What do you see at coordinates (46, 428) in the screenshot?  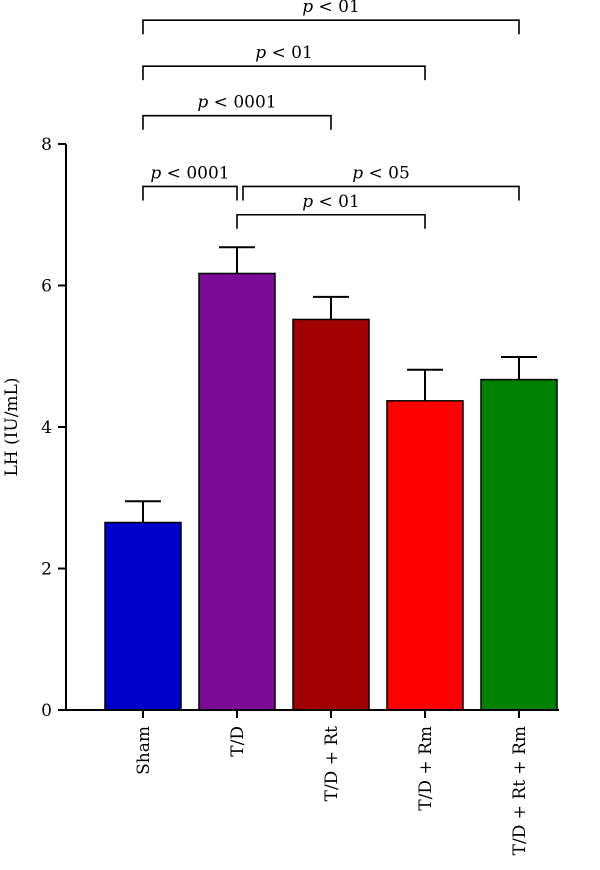 I see `y-tick-label: 4` at bounding box center [46, 428].